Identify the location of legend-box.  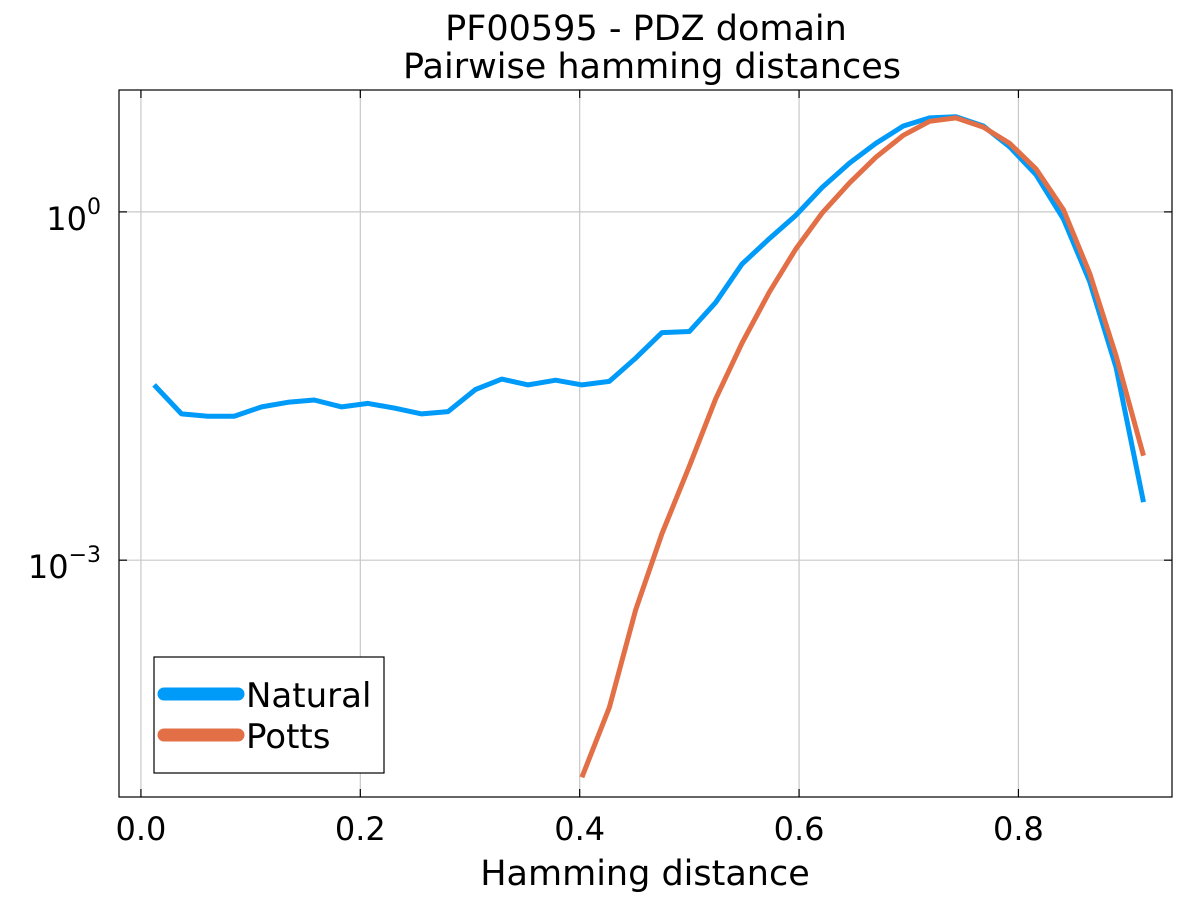
(269, 715).